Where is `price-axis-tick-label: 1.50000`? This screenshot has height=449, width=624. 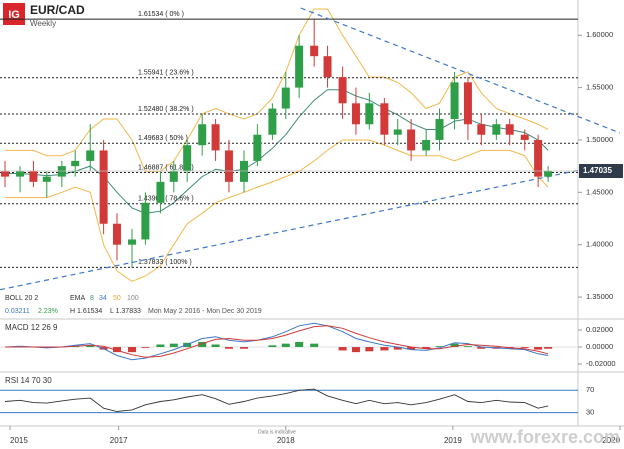 price-axis-tick-label: 1.50000 is located at coordinates (599, 139).